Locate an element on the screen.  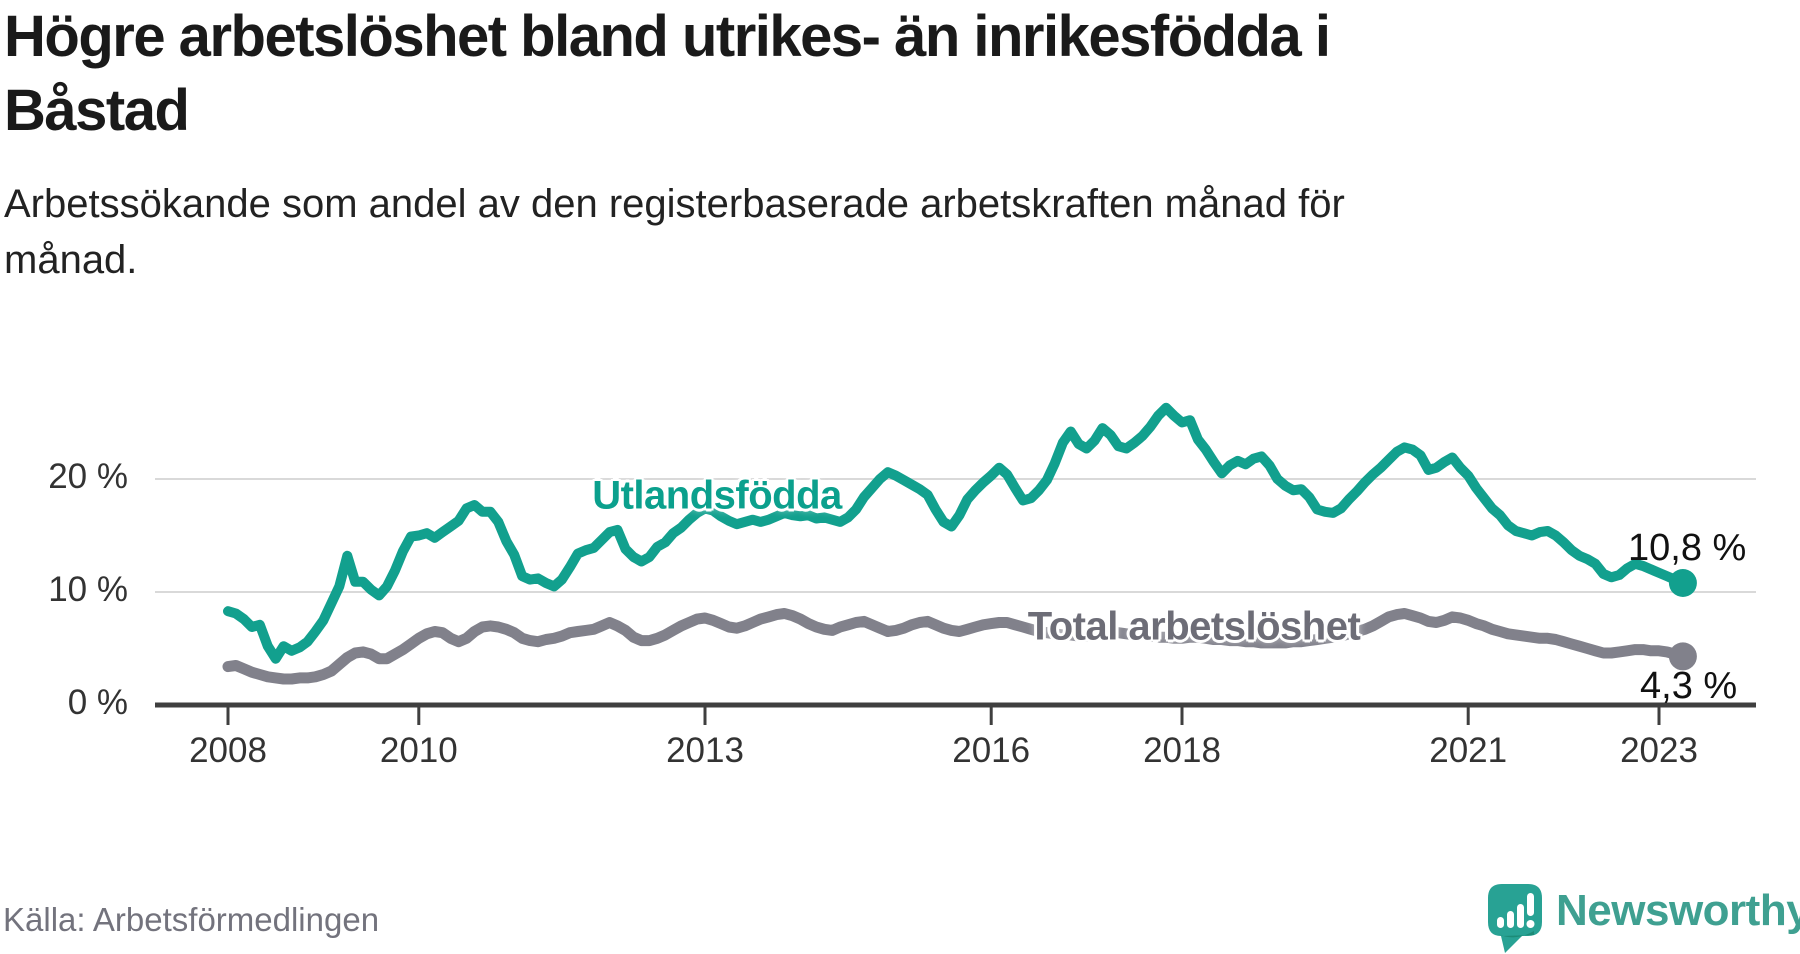
newsworthy-wordmark: Newsworthy is located at coordinates (1678, 910).